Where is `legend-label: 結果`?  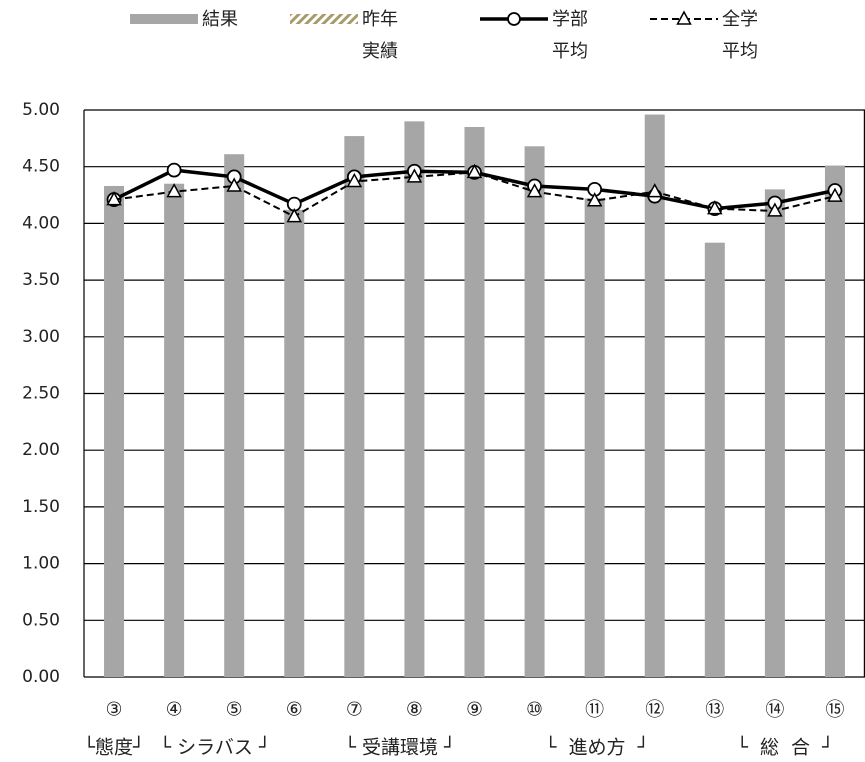
legend-label: 結果 is located at coordinates (220, 19).